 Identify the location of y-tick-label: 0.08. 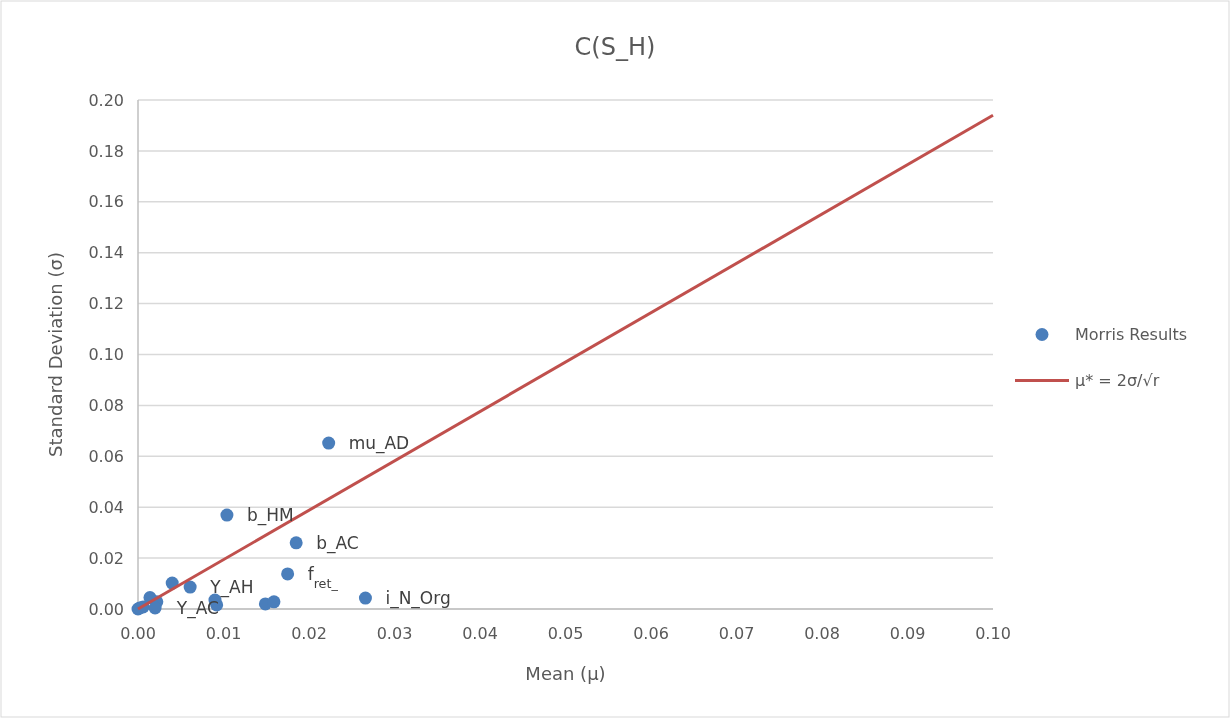
(106, 405).